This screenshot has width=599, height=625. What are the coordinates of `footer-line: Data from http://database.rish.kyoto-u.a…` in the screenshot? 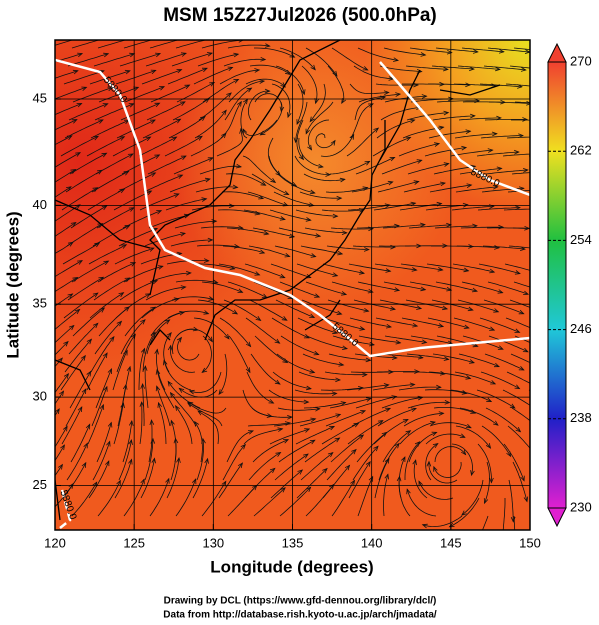 It's located at (300, 615).